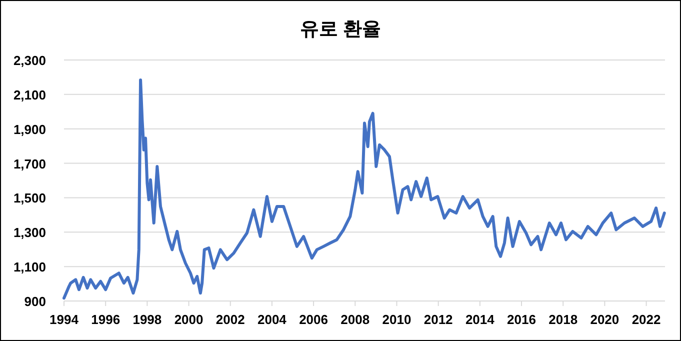 This screenshot has height=341, width=681. What do you see at coordinates (313, 319) in the screenshot?
I see `x-tick-label: 2006` at bounding box center [313, 319].